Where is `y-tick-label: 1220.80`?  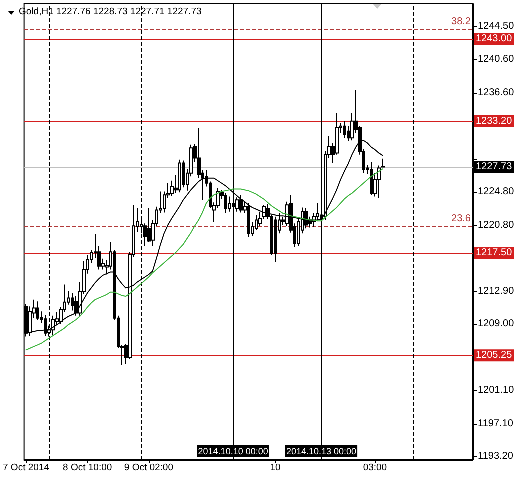 y-tick-label: 1220.80 is located at coordinates (496, 225).